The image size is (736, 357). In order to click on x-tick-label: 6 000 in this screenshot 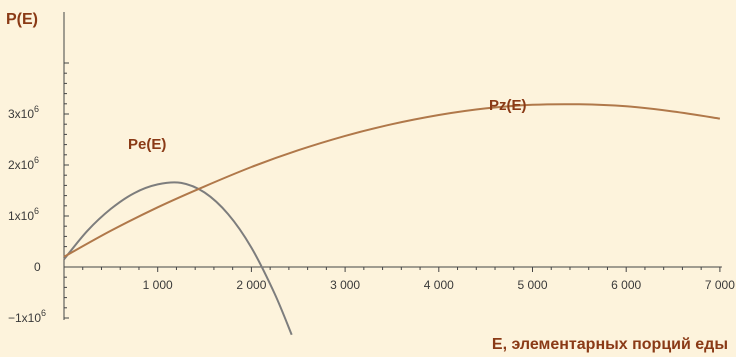, I will do `click(626, 285)`.